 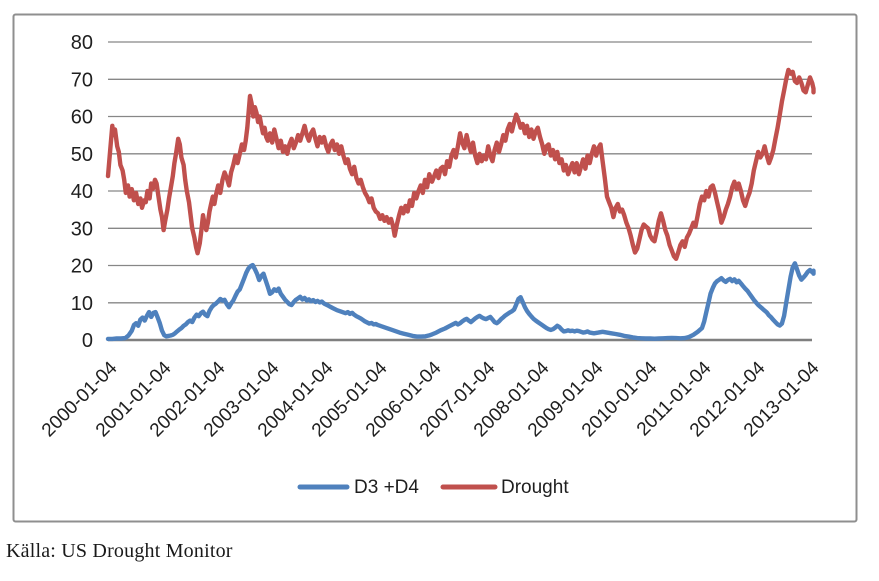 What do you see at coordinates (87, 341) in the screenshot?
I see `y-axis-label-0: 0` at bounding box center [87, 341].